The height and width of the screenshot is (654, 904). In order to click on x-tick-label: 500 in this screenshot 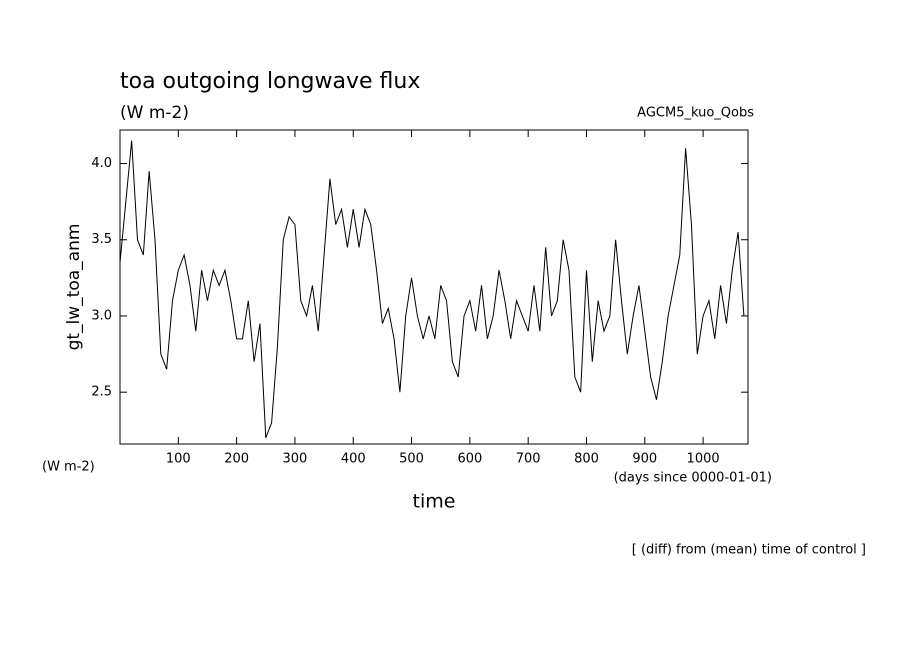, I will do `click(411, 459)`.